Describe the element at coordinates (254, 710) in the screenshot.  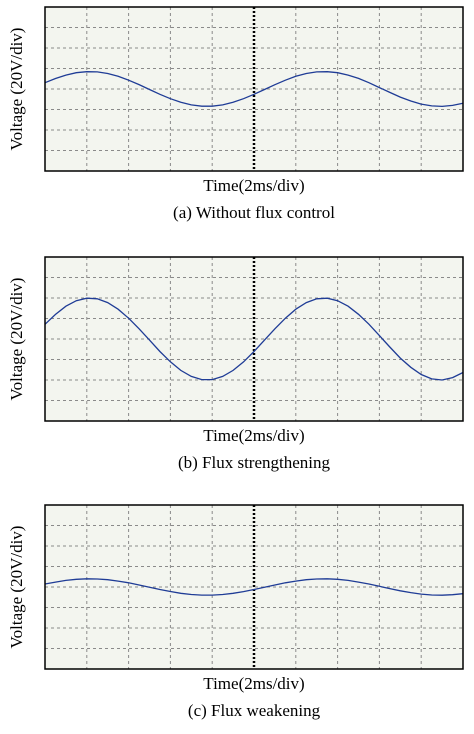
I see `caption: (c) Flux weakening` at that location.